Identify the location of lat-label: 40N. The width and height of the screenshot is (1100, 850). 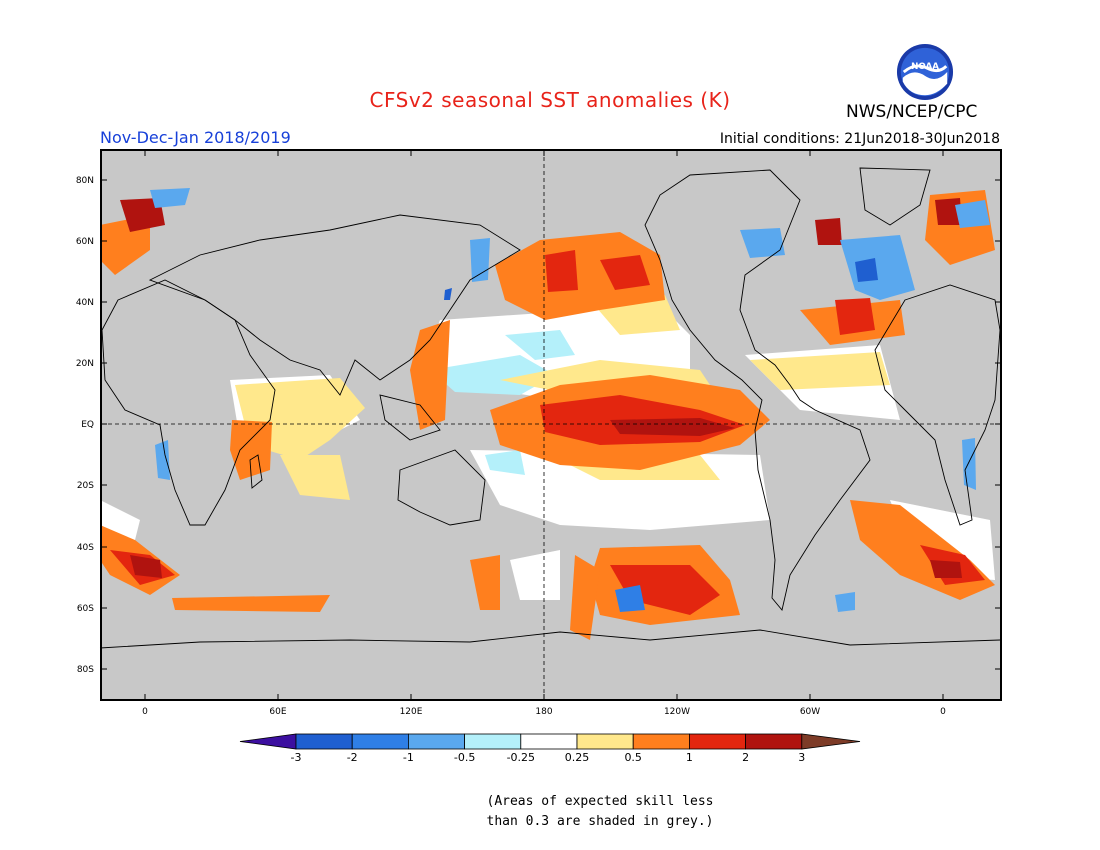
(85, 303).